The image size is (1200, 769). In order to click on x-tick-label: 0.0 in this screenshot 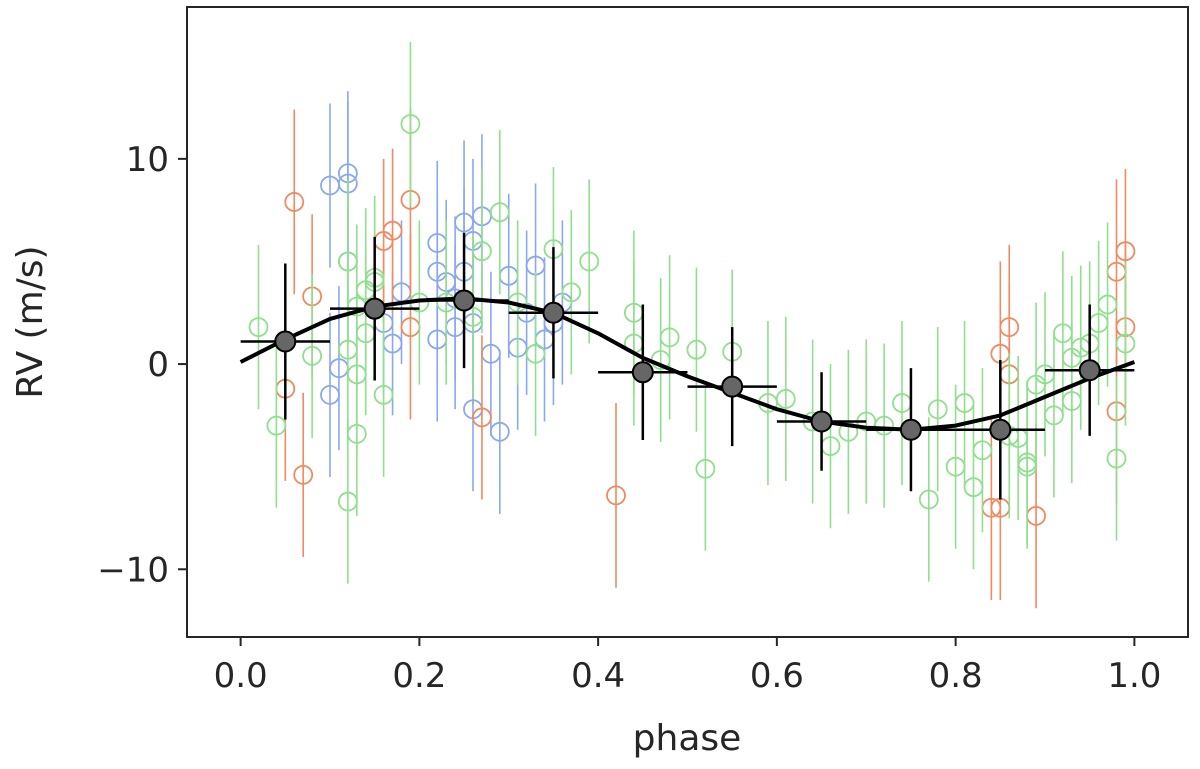, I will do `click(241, 676)`.